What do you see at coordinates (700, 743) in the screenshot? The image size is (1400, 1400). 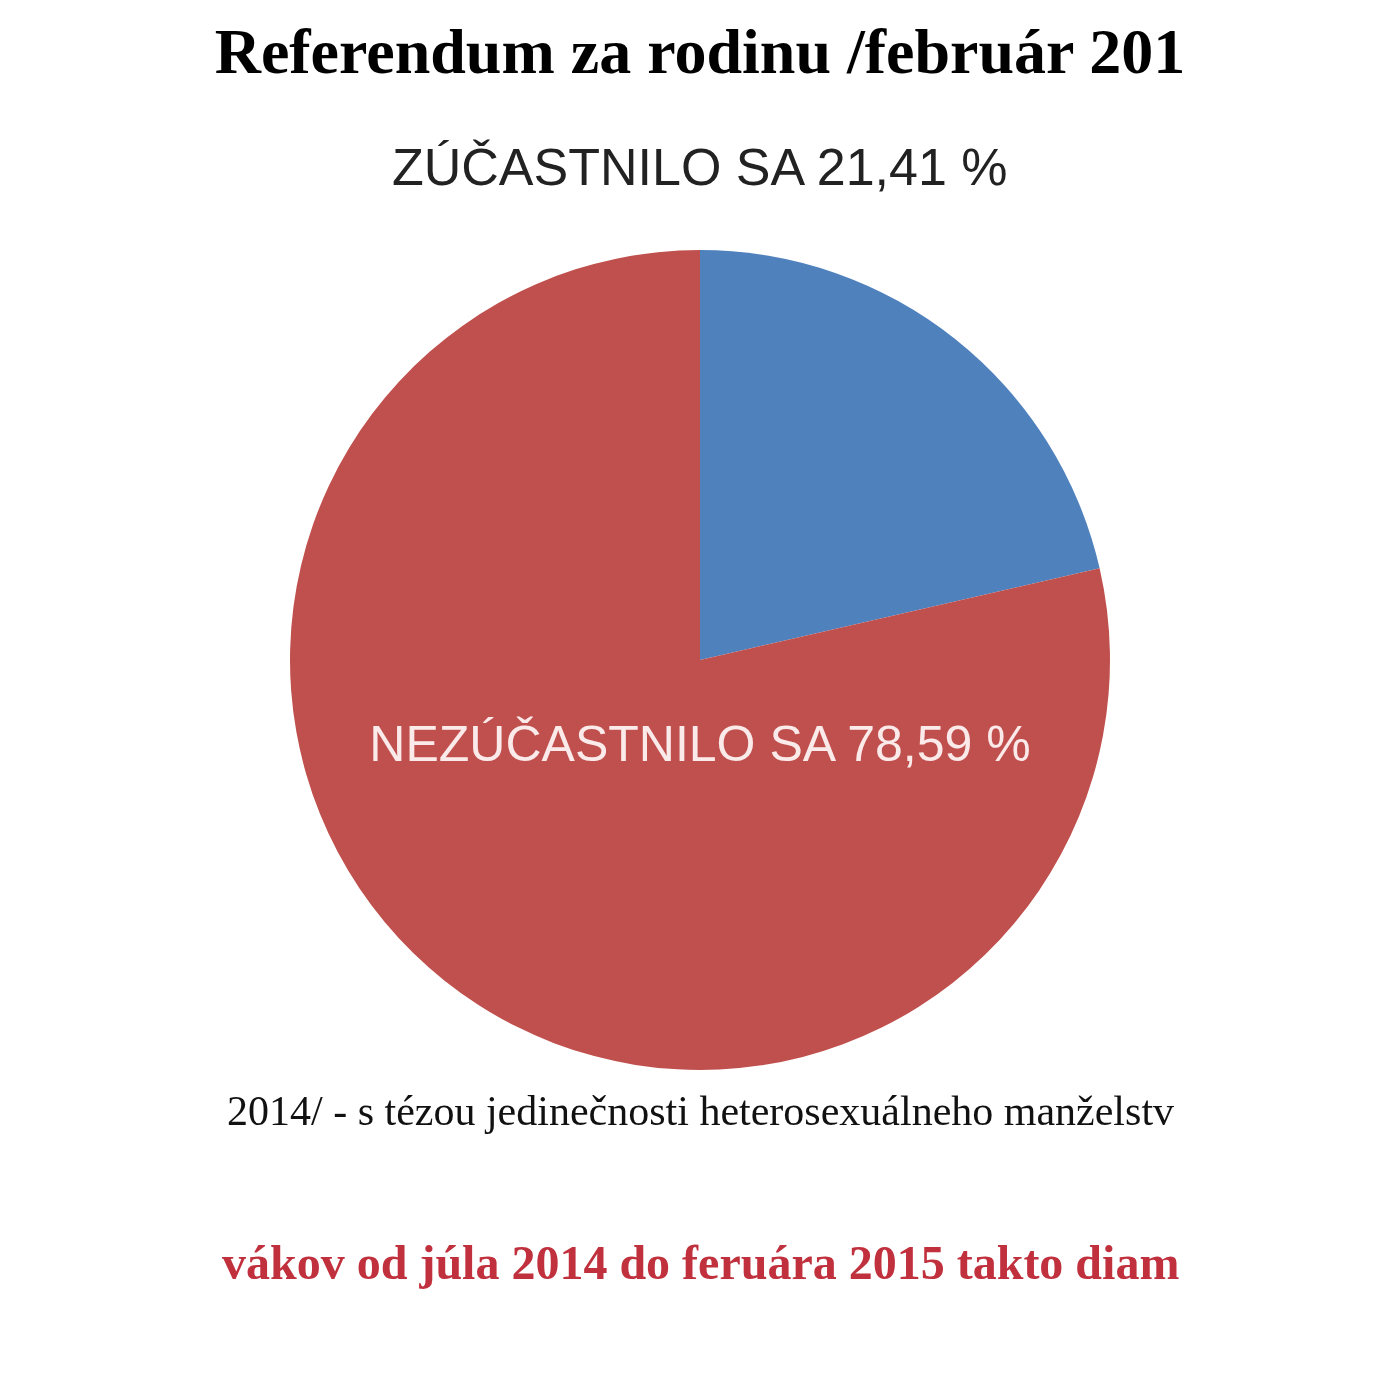 I see `slice-label: NEZÚČASTNILO SA 78,59 %` at bounding box center [700, 743].